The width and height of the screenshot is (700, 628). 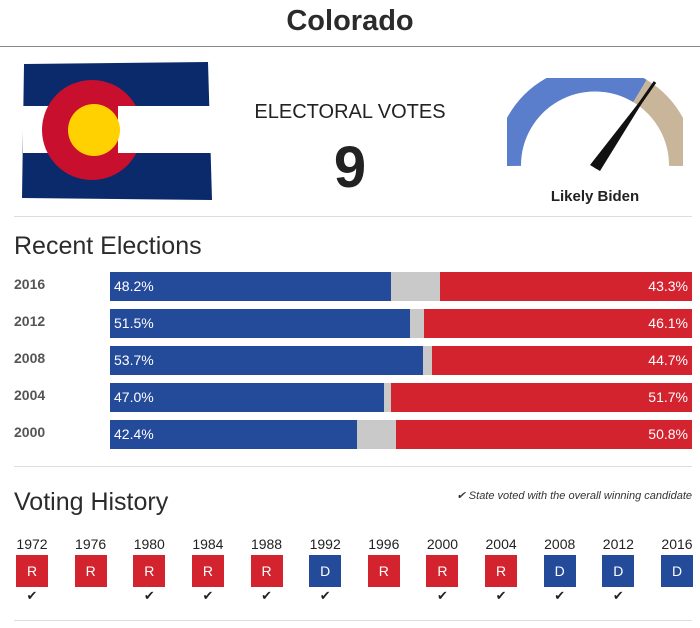 I want to click on election-result-bar: 42.4% 50.8%, so click(x=401, y=434).